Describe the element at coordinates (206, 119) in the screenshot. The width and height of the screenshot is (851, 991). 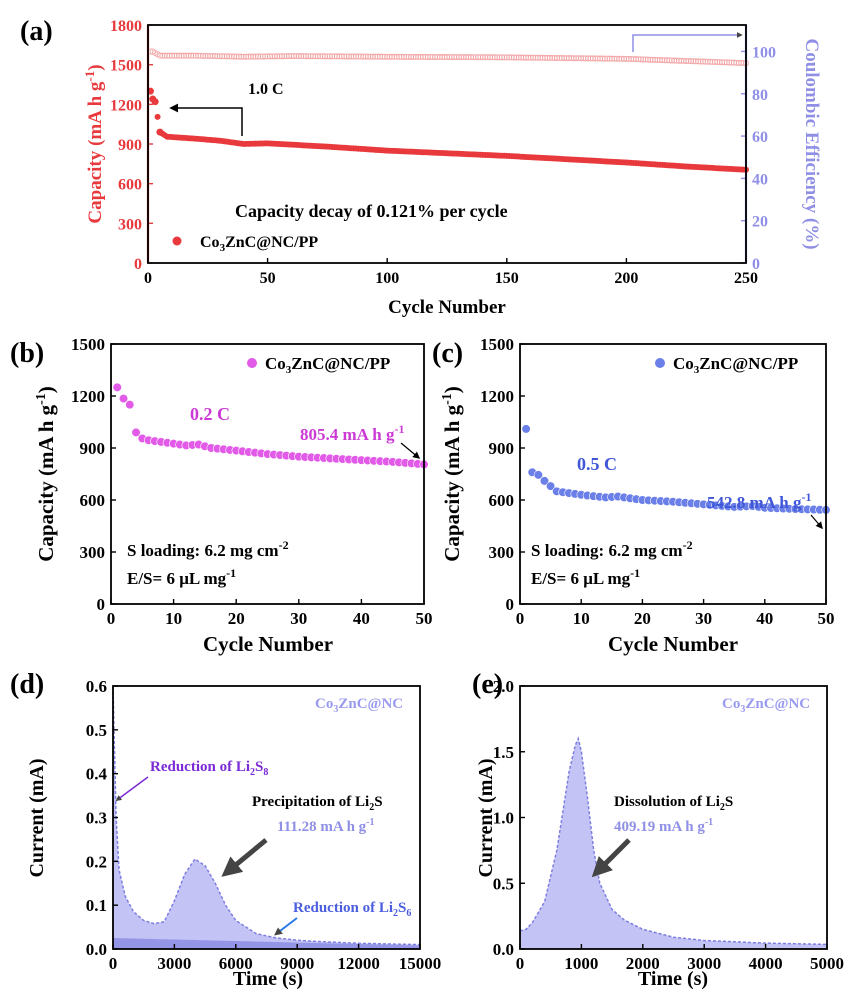
I see `panel-a-arrow-left` at that location.